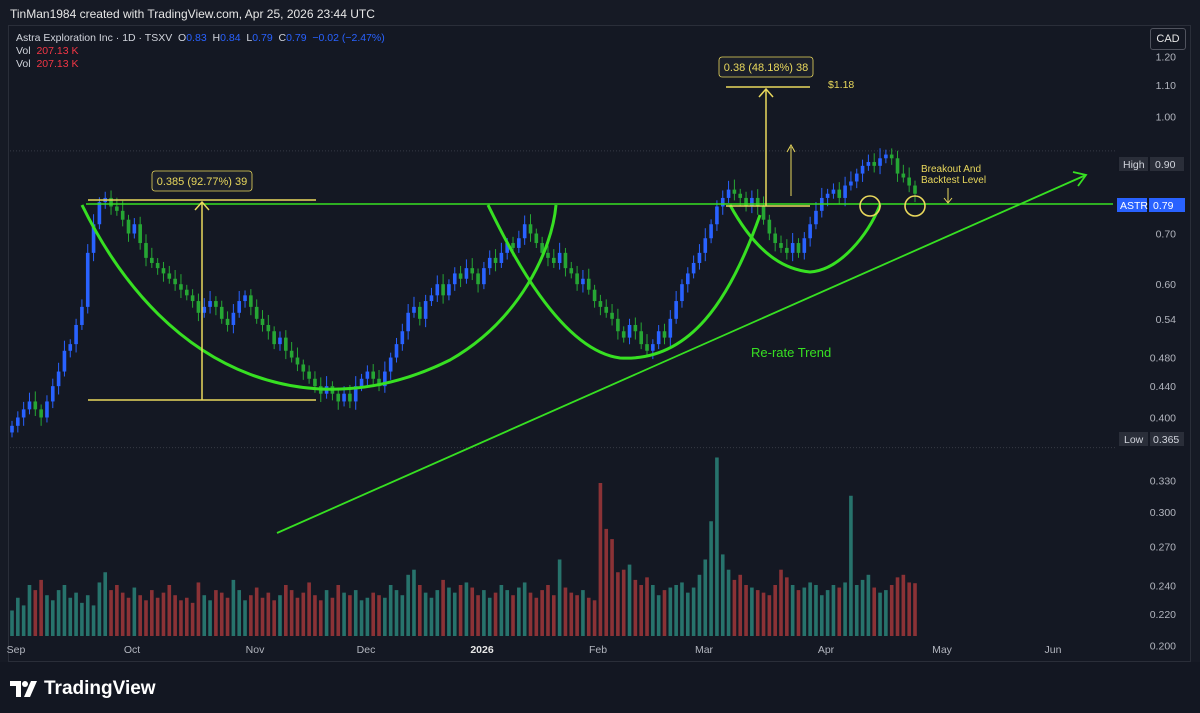 The width and height of the screenshot is (1200, 713). Describe the element at coordinates (348, 38) in the screenshot. I see `change-value: −0.02 (−2.47%)` at that location.